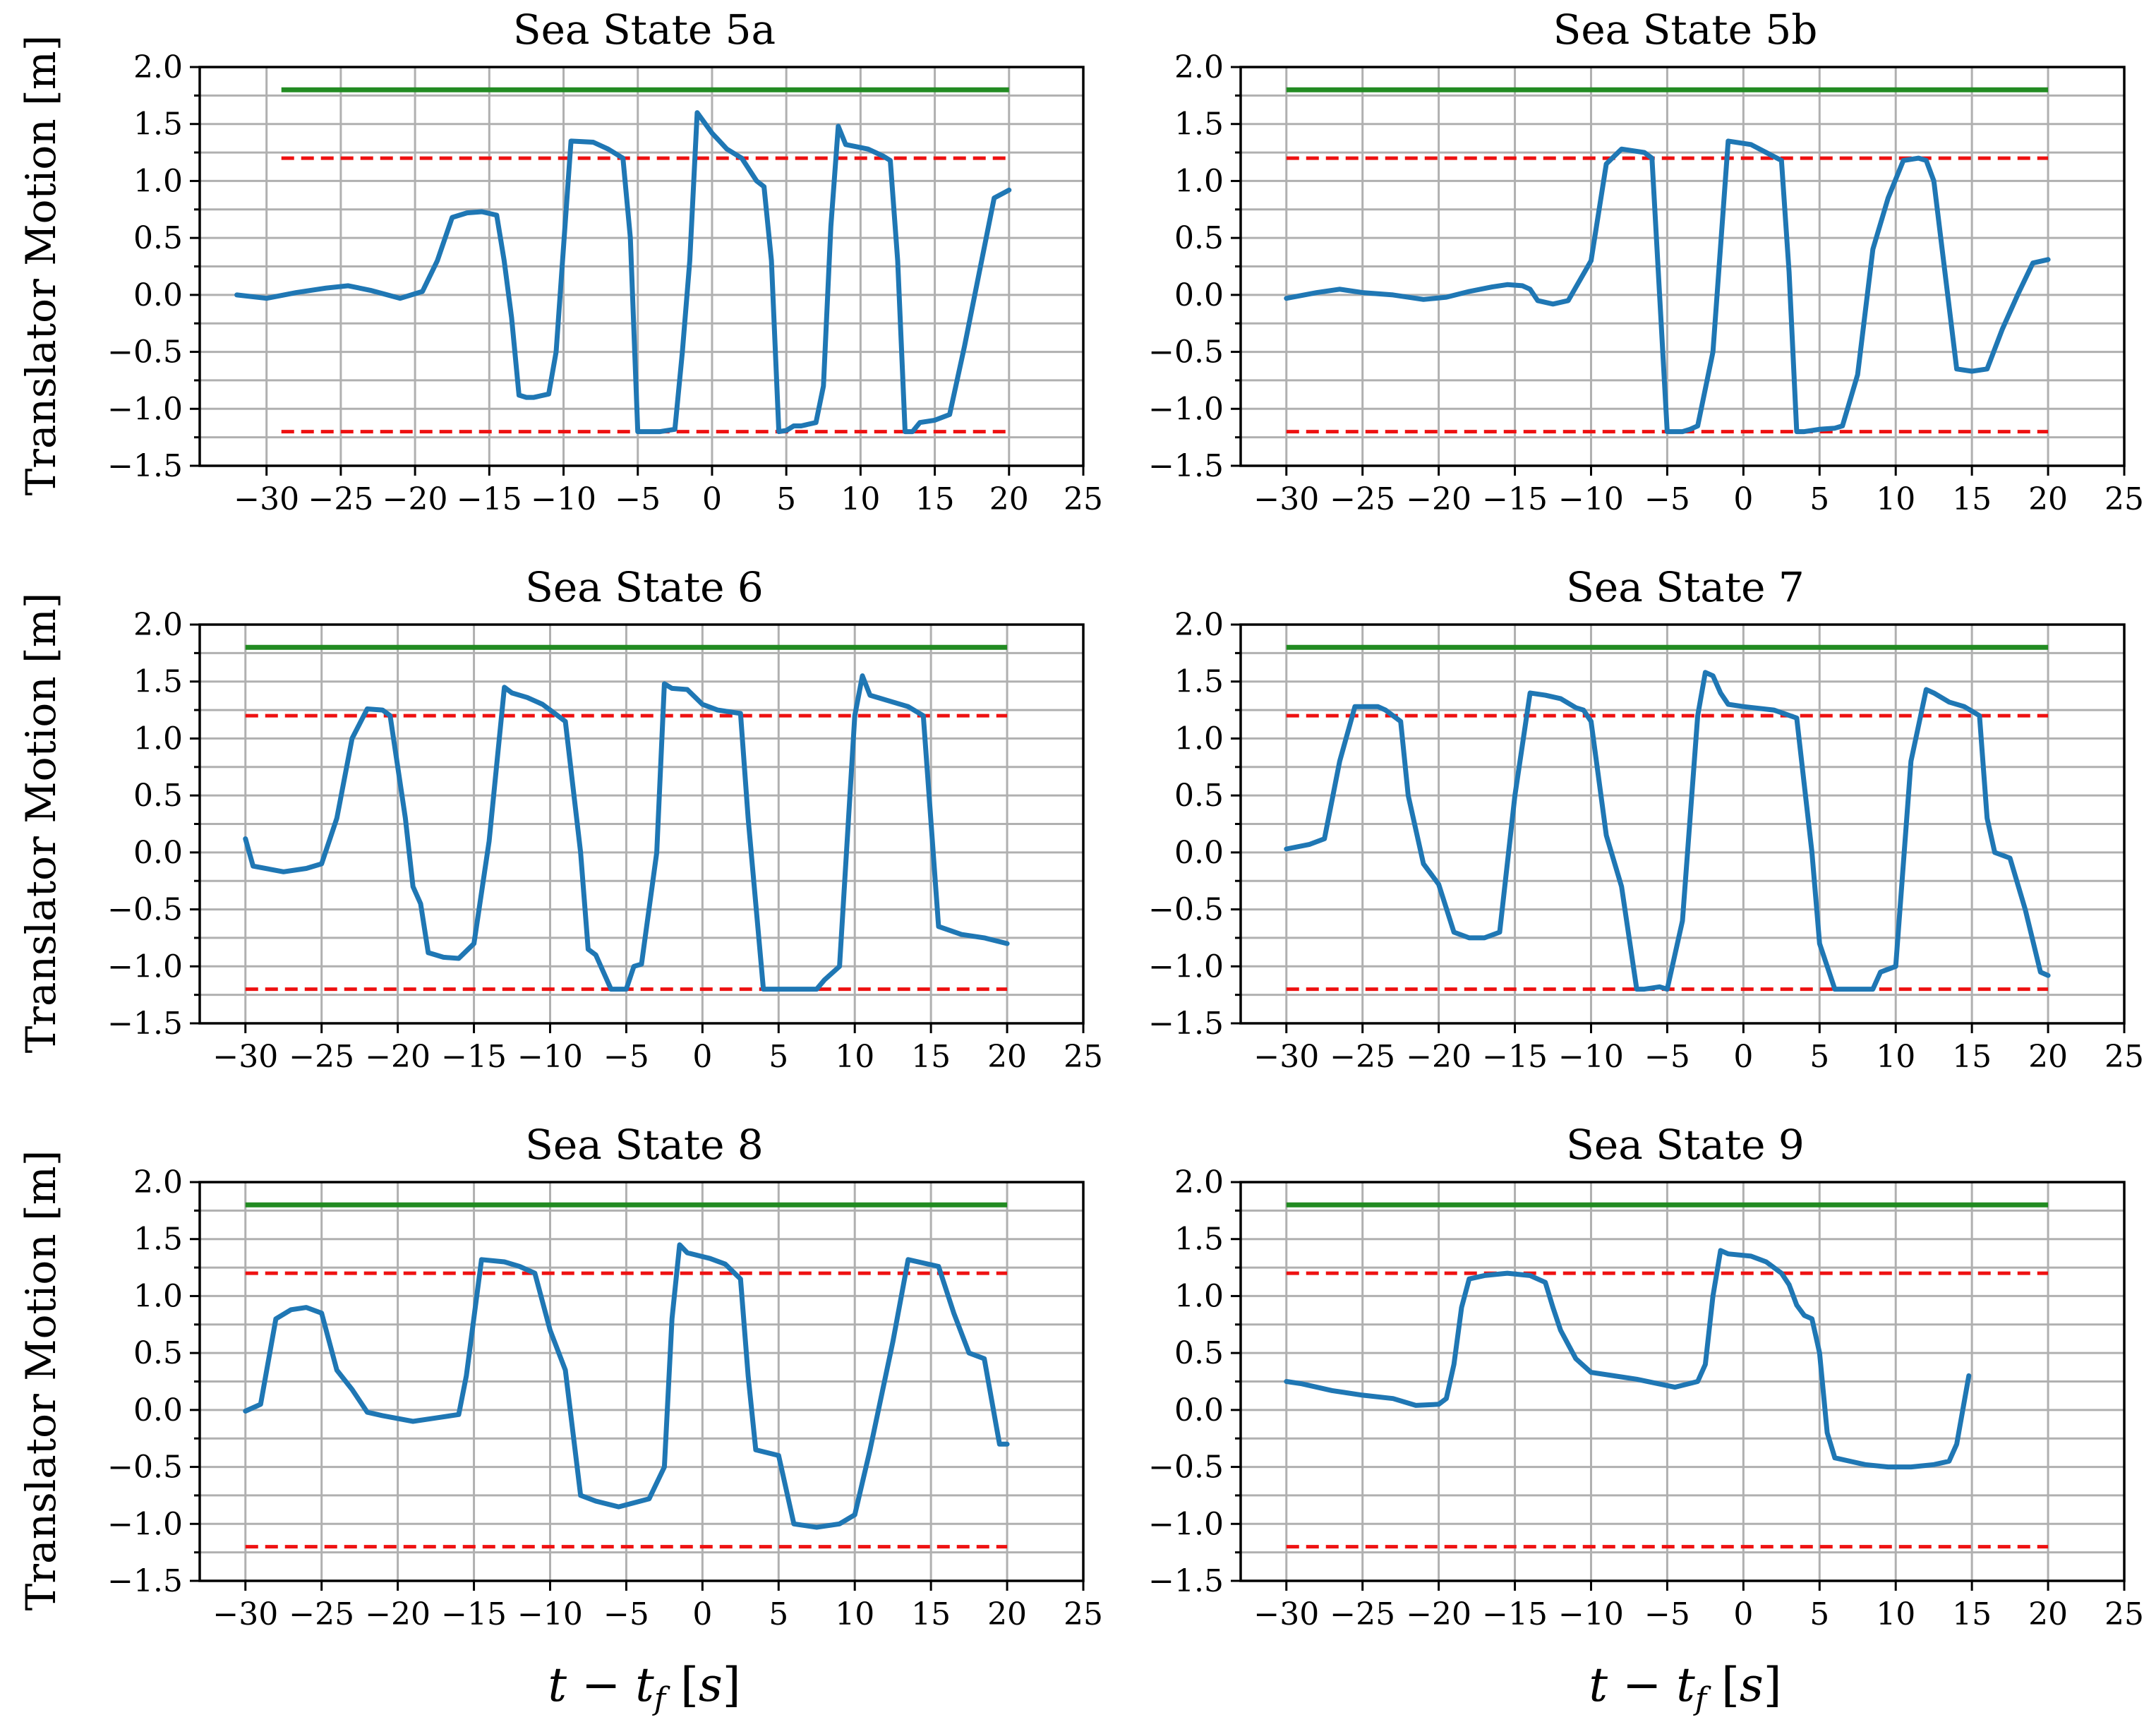 The width and height of the screenshot is (2156, 1722). What do you see at coordinates (1773, 1685) in the screenshot?
I see `x-axis-label-bracket: ]` at bounding box center [1773, 1685].